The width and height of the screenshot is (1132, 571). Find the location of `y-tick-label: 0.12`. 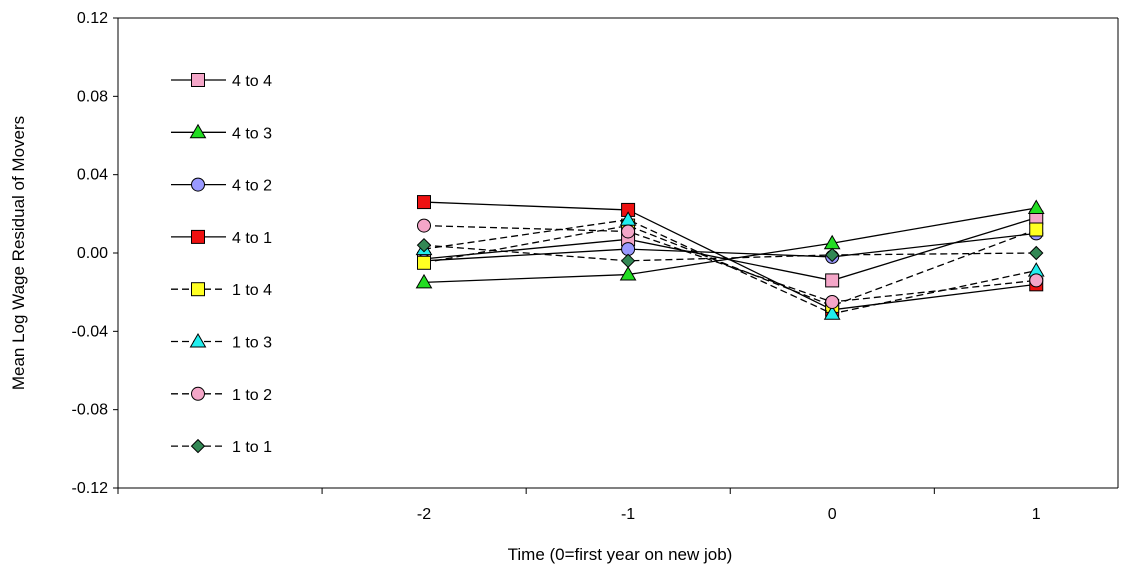

y-tick-label: 0.12 is located at coordinates (92, 18).